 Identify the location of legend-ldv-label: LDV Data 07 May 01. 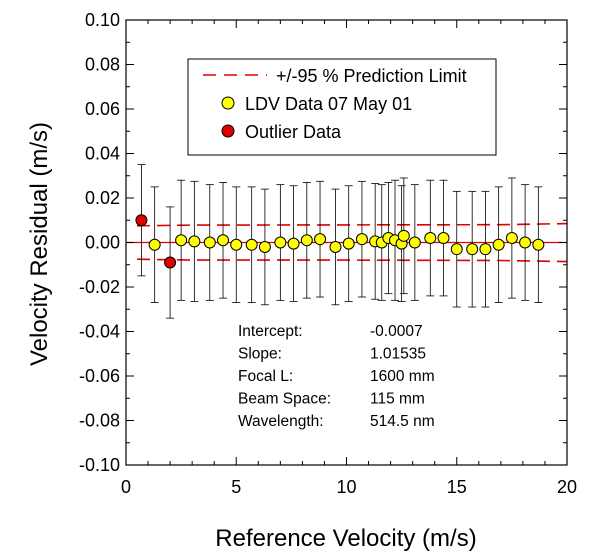
(328, 104).